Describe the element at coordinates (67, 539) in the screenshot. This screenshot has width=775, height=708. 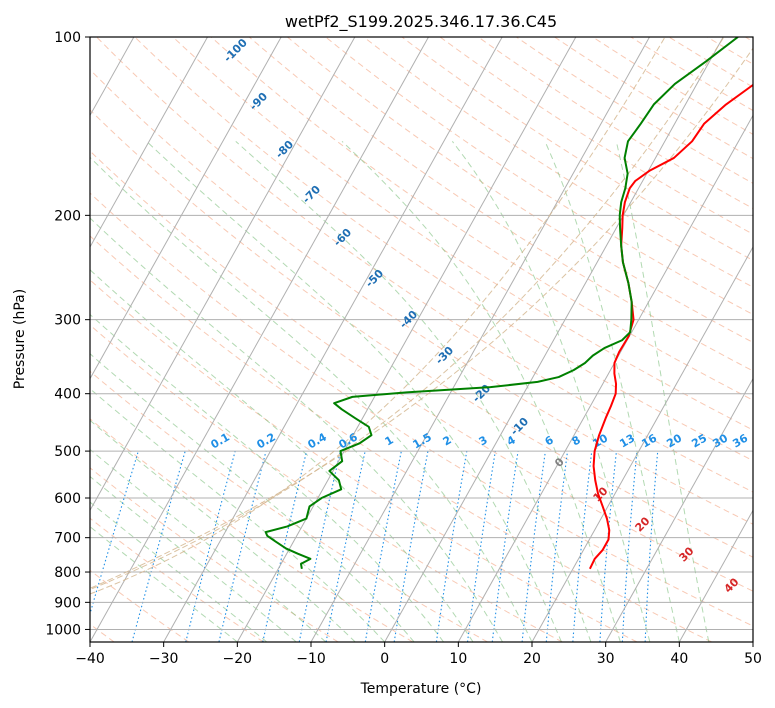
I see `y-tick-label: 700` at that location.